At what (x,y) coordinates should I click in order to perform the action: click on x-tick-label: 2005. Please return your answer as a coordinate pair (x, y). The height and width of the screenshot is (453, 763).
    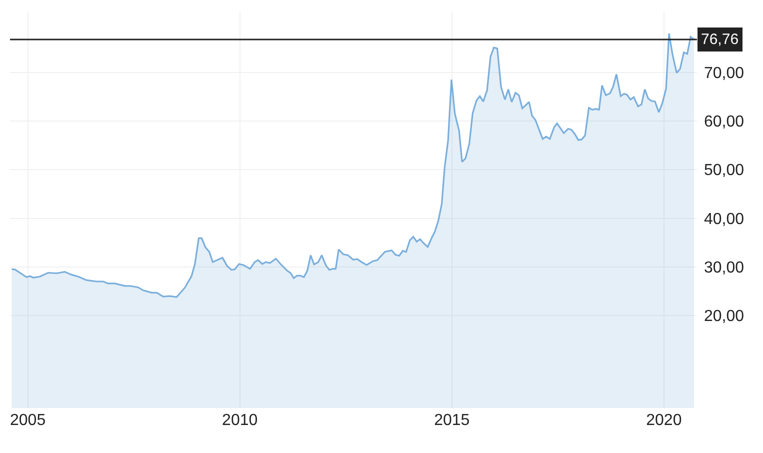
    Looking at the image, I should click on (28, 420).